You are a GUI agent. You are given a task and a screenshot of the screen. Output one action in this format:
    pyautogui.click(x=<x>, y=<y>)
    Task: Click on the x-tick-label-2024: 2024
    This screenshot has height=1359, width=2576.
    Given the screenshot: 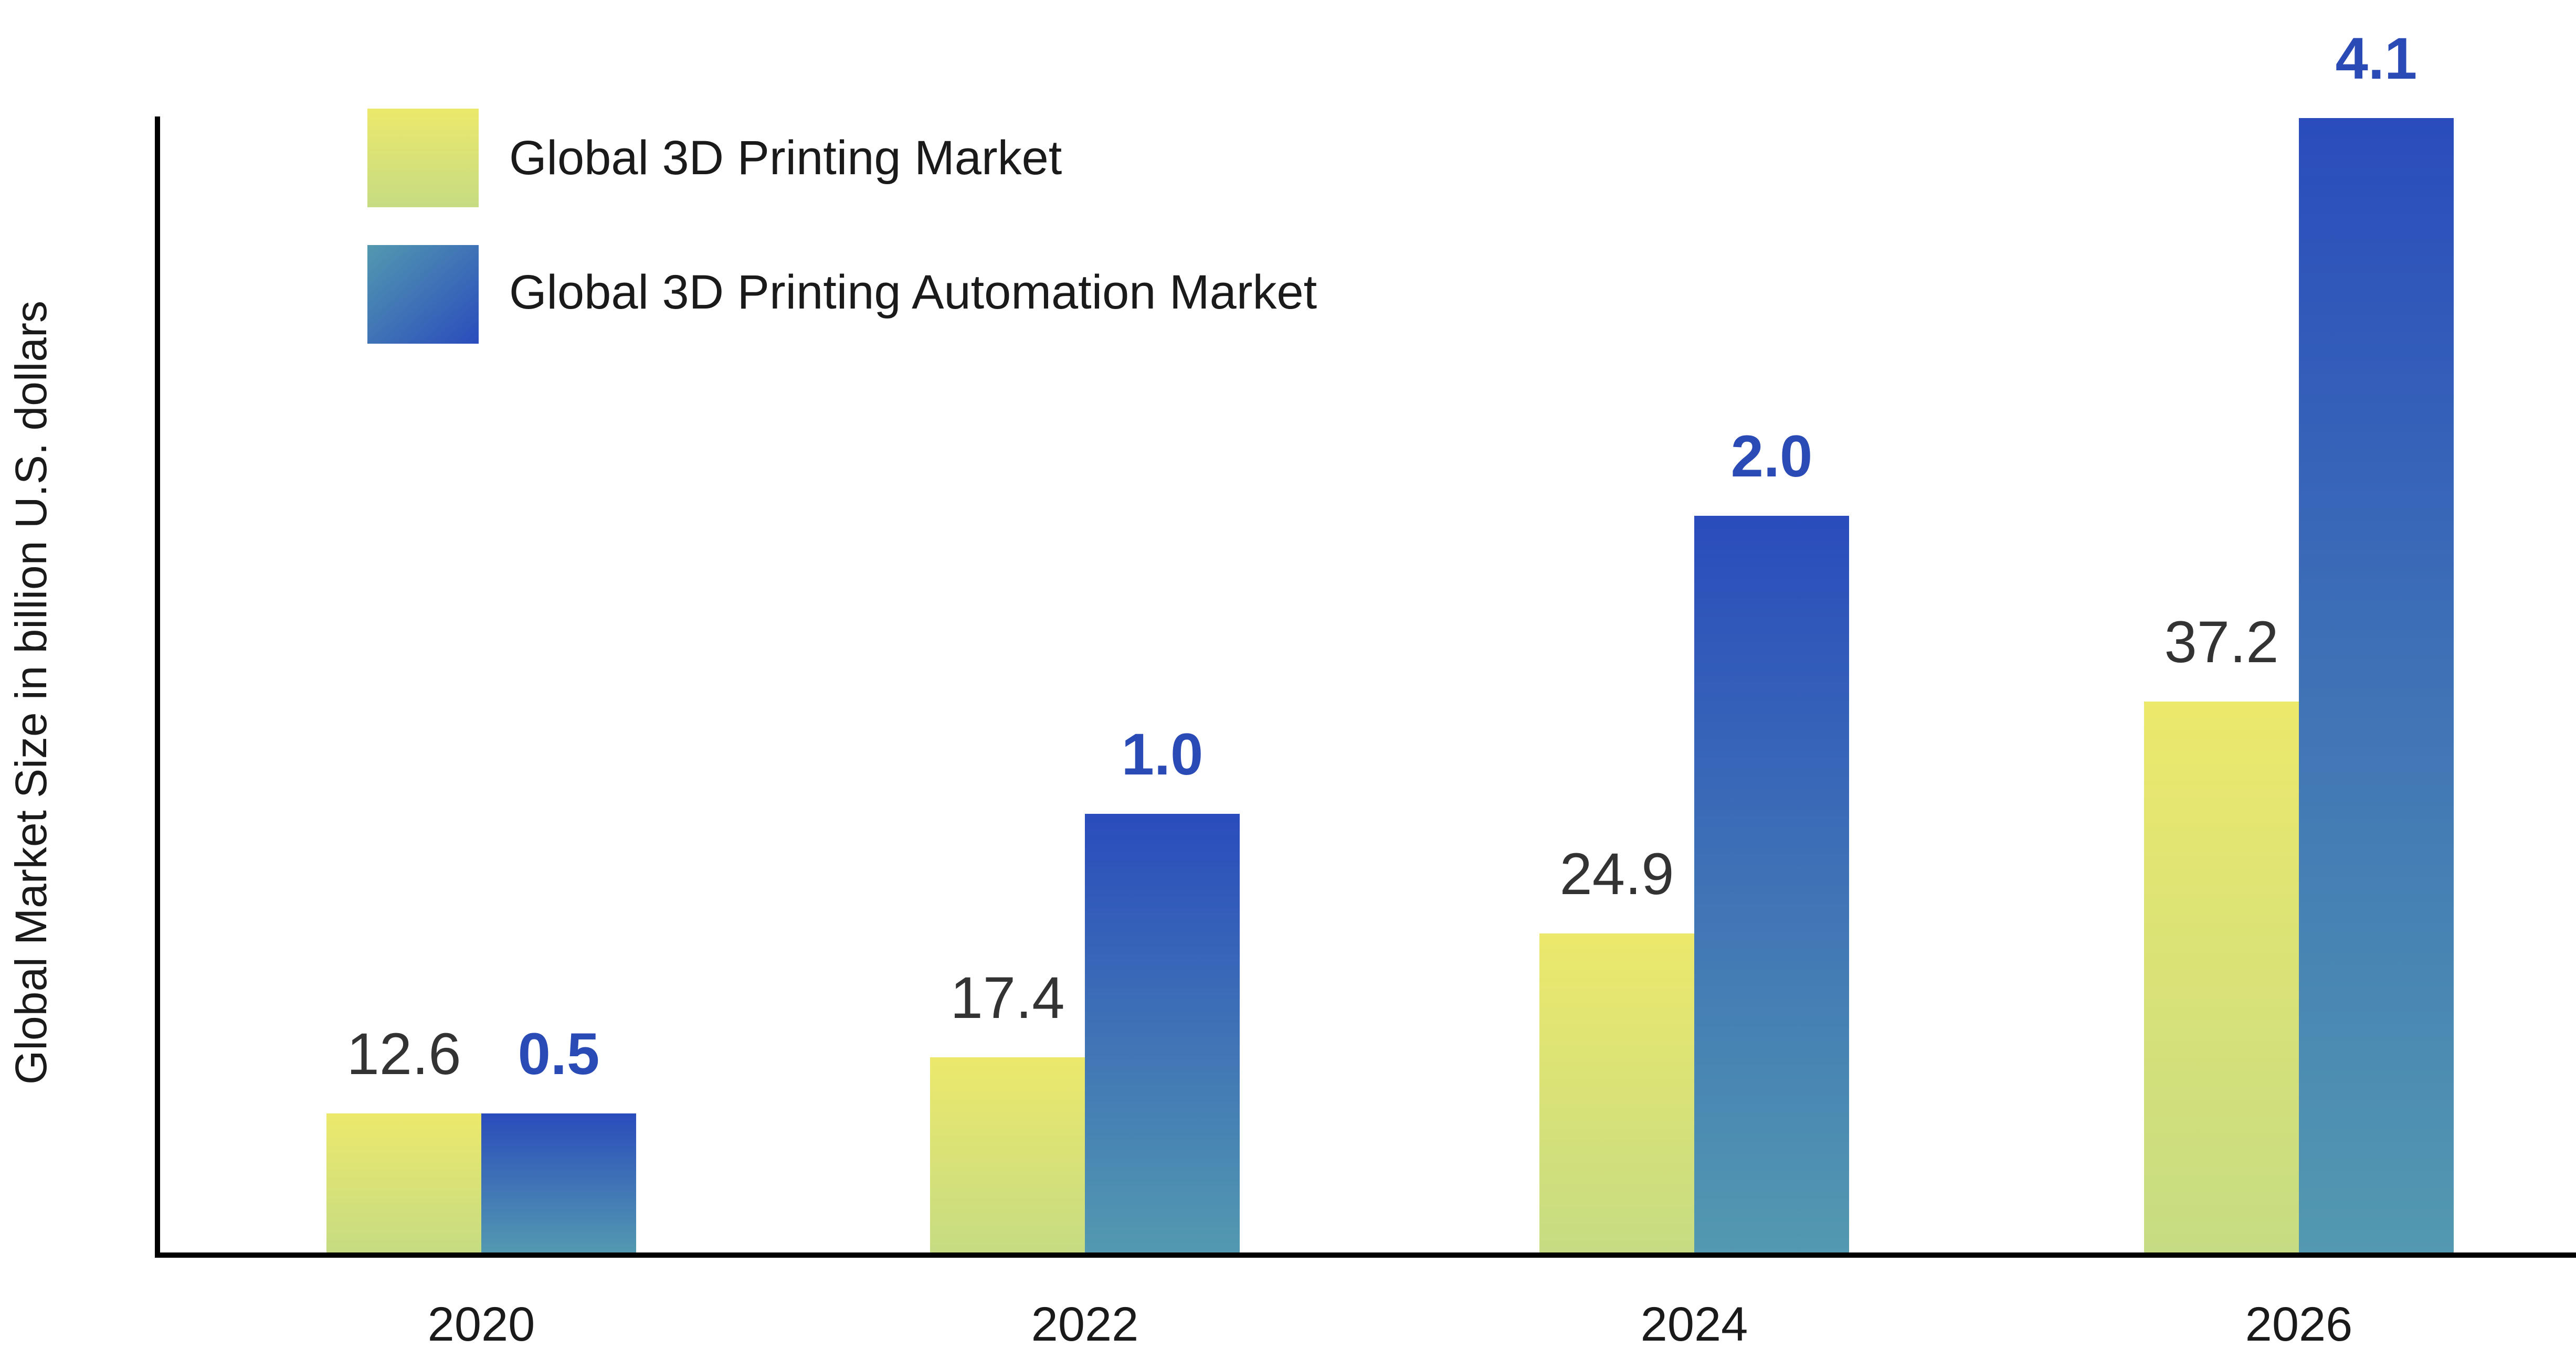 What is the action you would take?
    pyautogui.click(x=1694, y=1324)
    